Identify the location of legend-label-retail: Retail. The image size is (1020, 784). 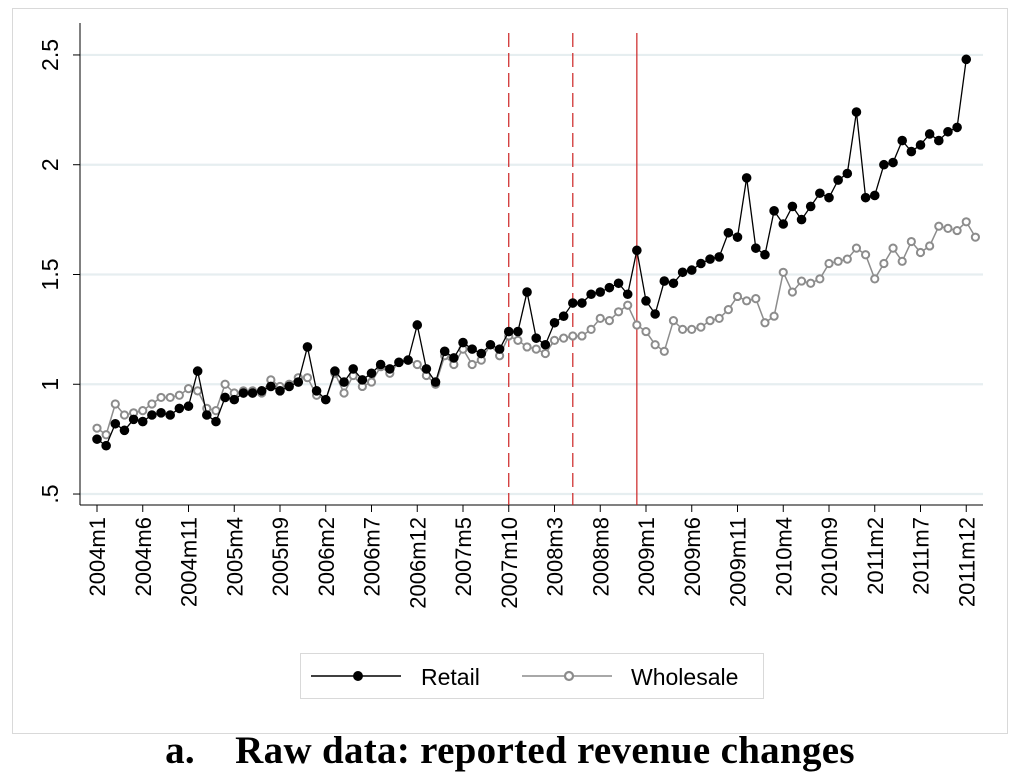
(450, 677).